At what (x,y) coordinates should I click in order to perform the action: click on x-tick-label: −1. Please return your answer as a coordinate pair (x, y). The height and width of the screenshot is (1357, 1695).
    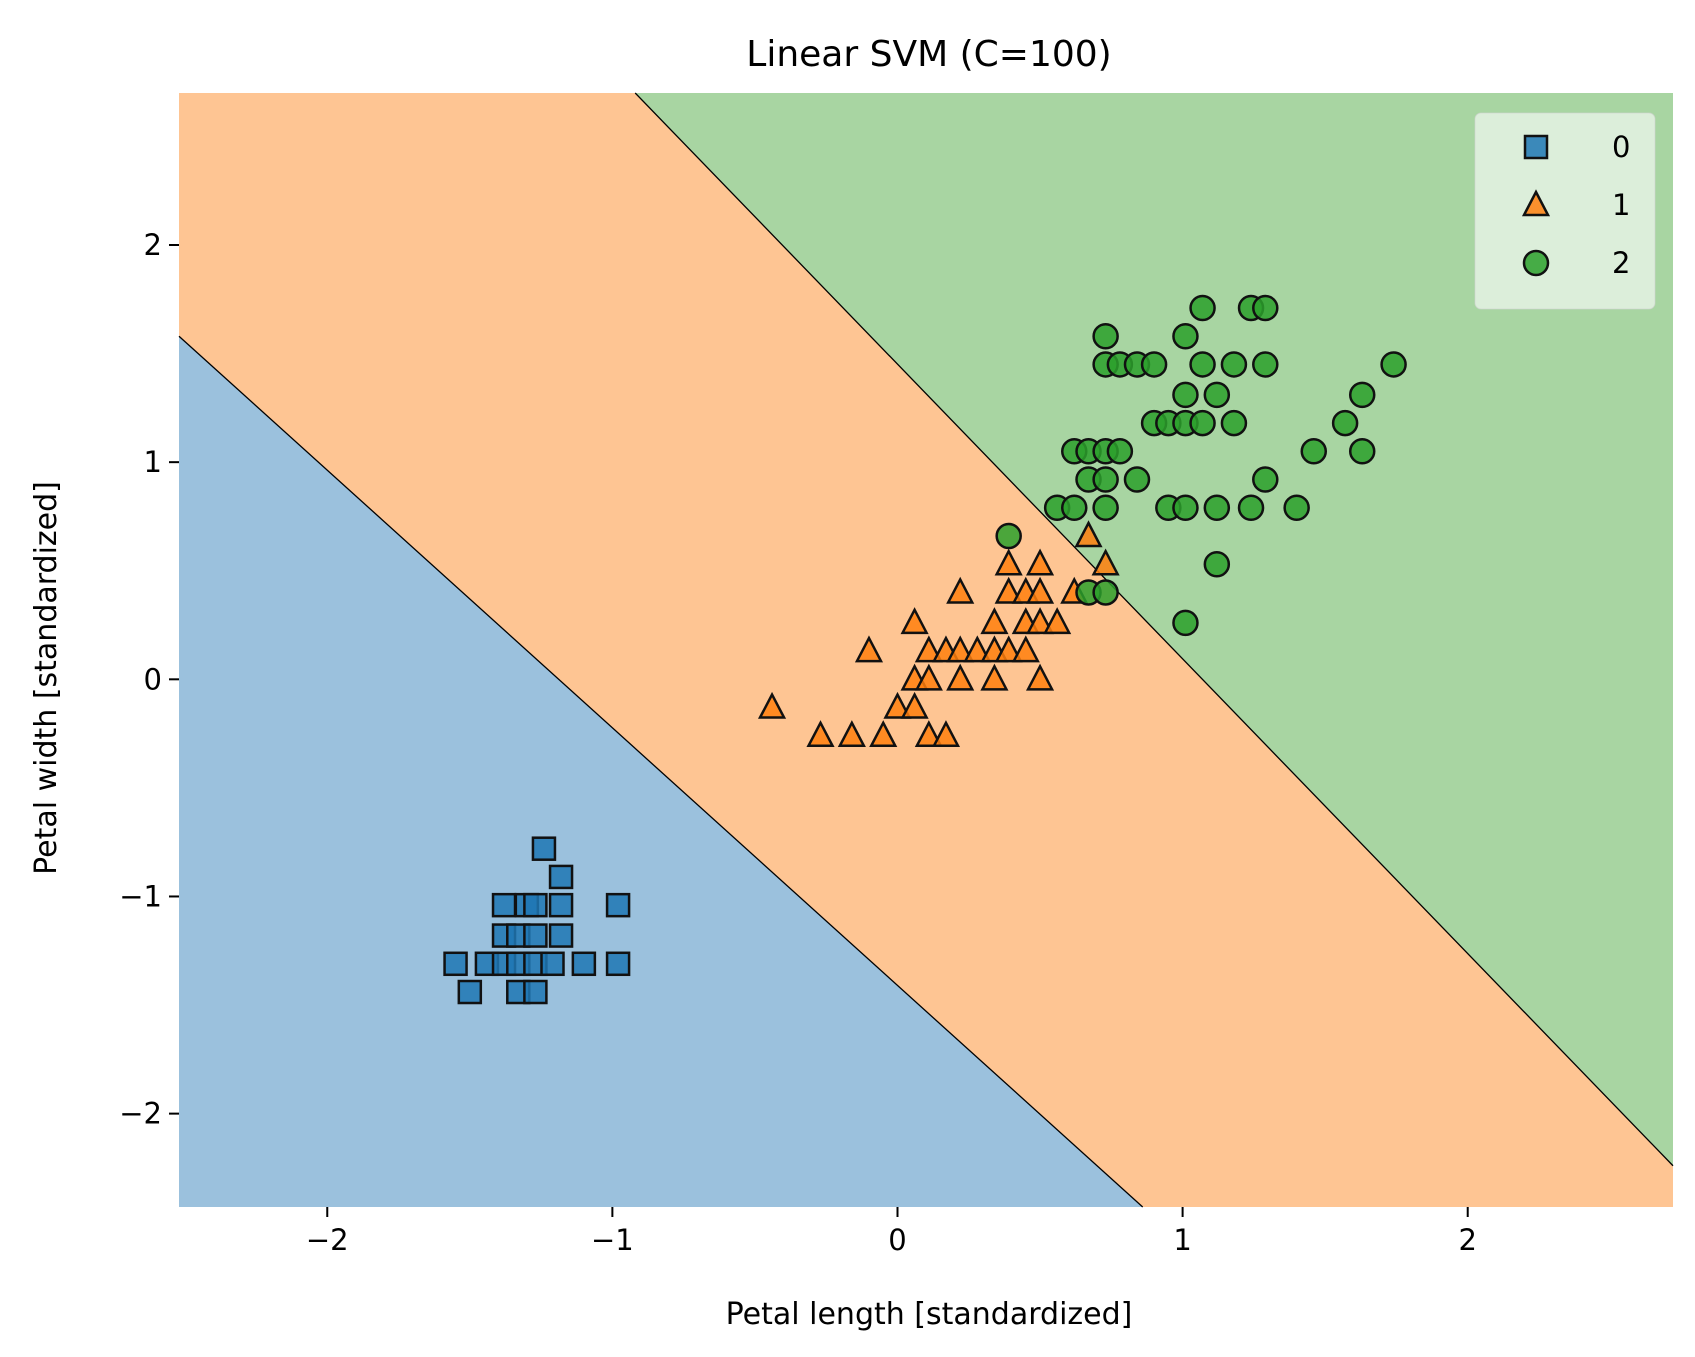
    Looking at the image, I should click on (612, 1240).